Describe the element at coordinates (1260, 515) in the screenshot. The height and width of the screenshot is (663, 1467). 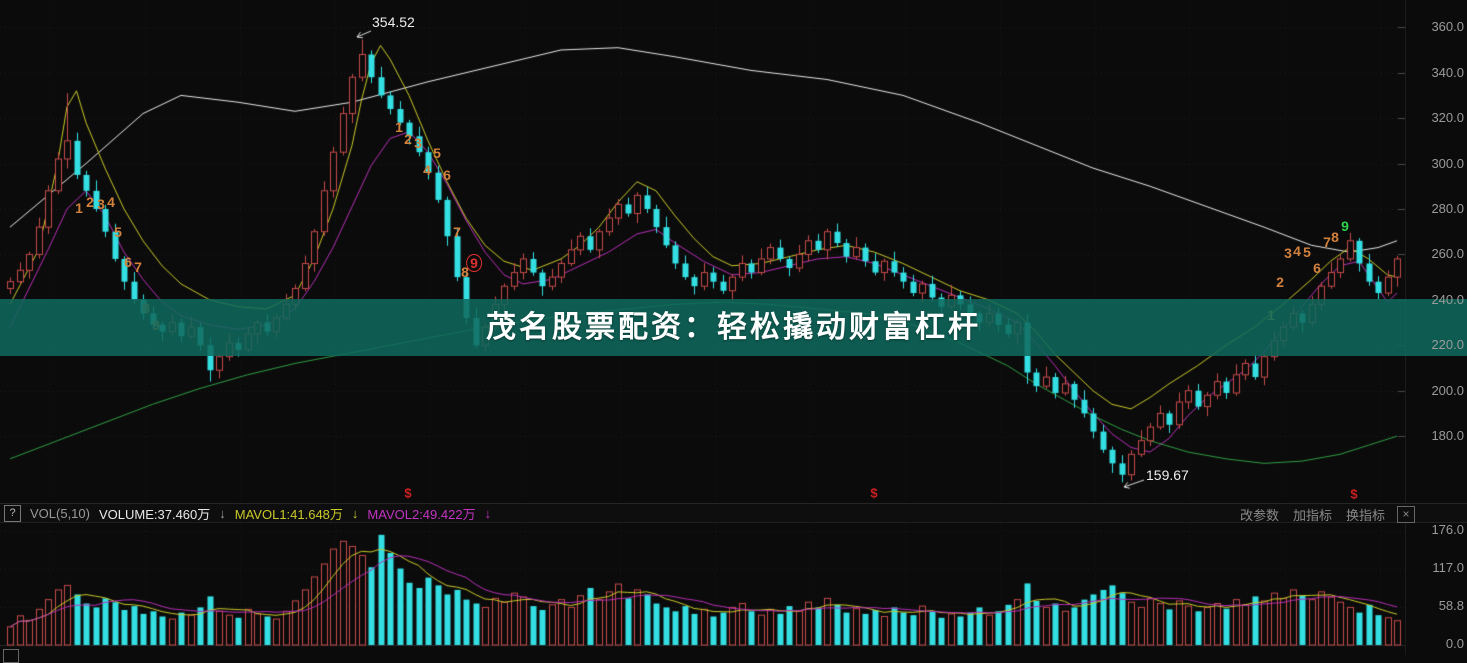
I see `change-params-button: 改参数` at that location.